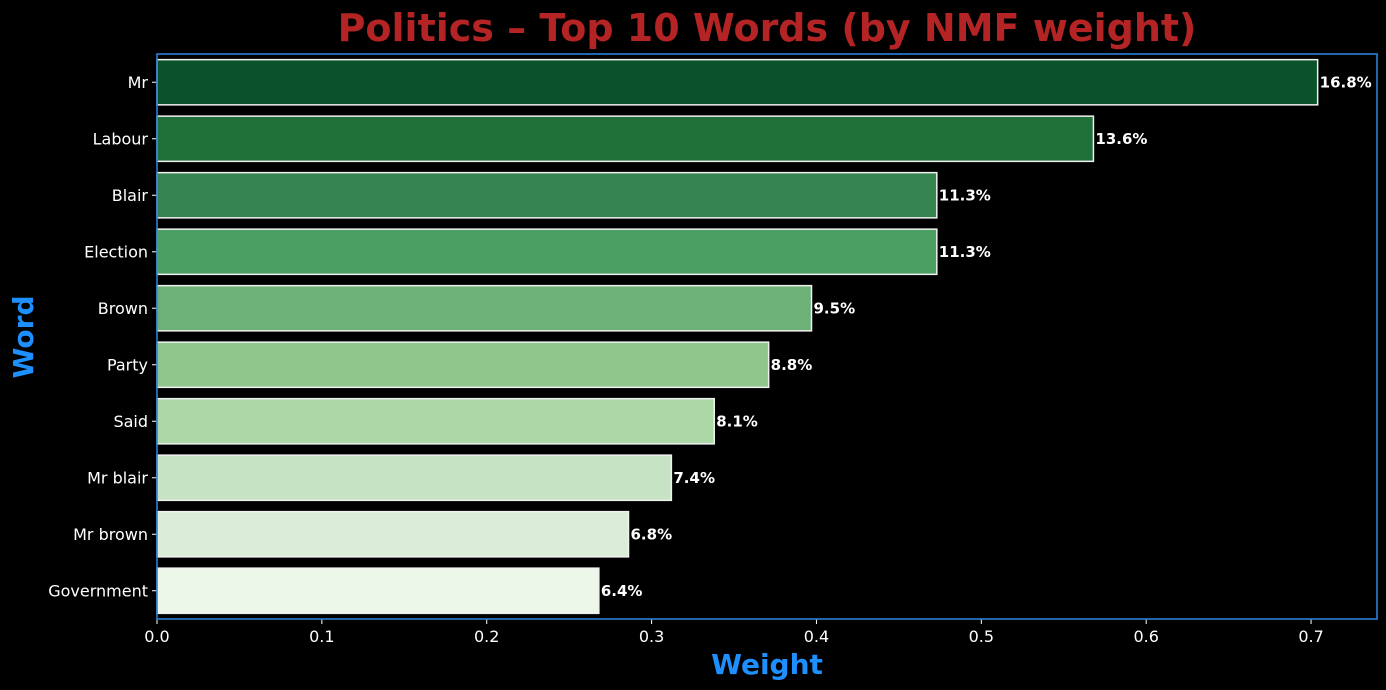 This screenshot has height=690, width=1386. I want to click on data-label: 13.6%, so click(1121, 139).